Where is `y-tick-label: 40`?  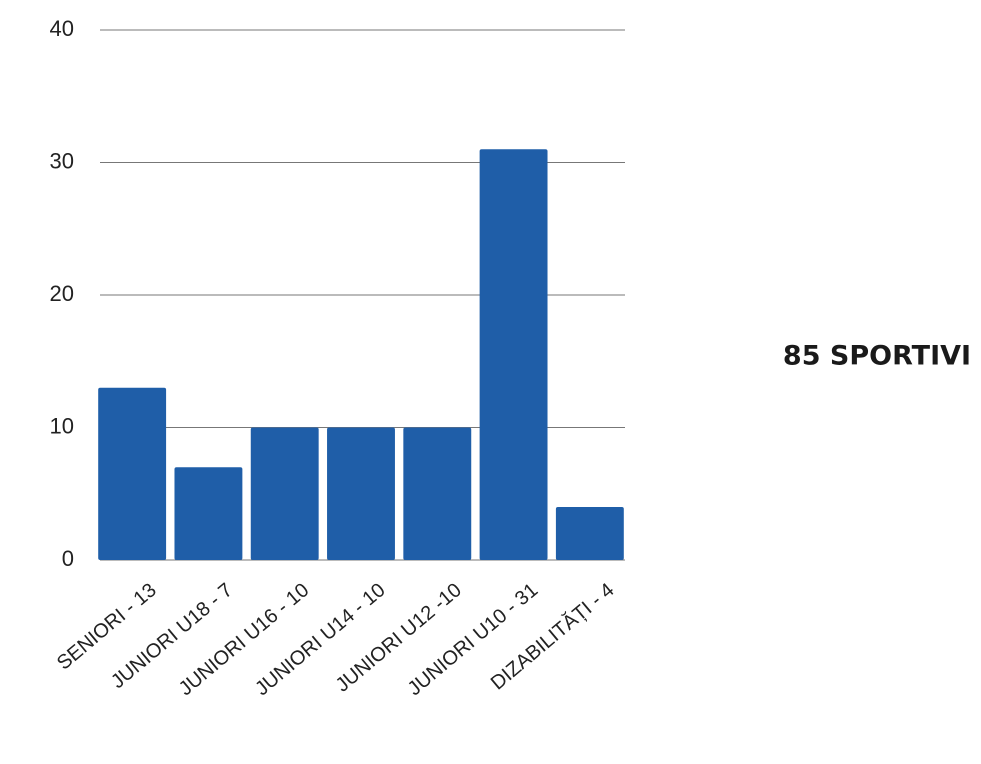
y-tick-label: 40 is located at coordinates (62, 28).